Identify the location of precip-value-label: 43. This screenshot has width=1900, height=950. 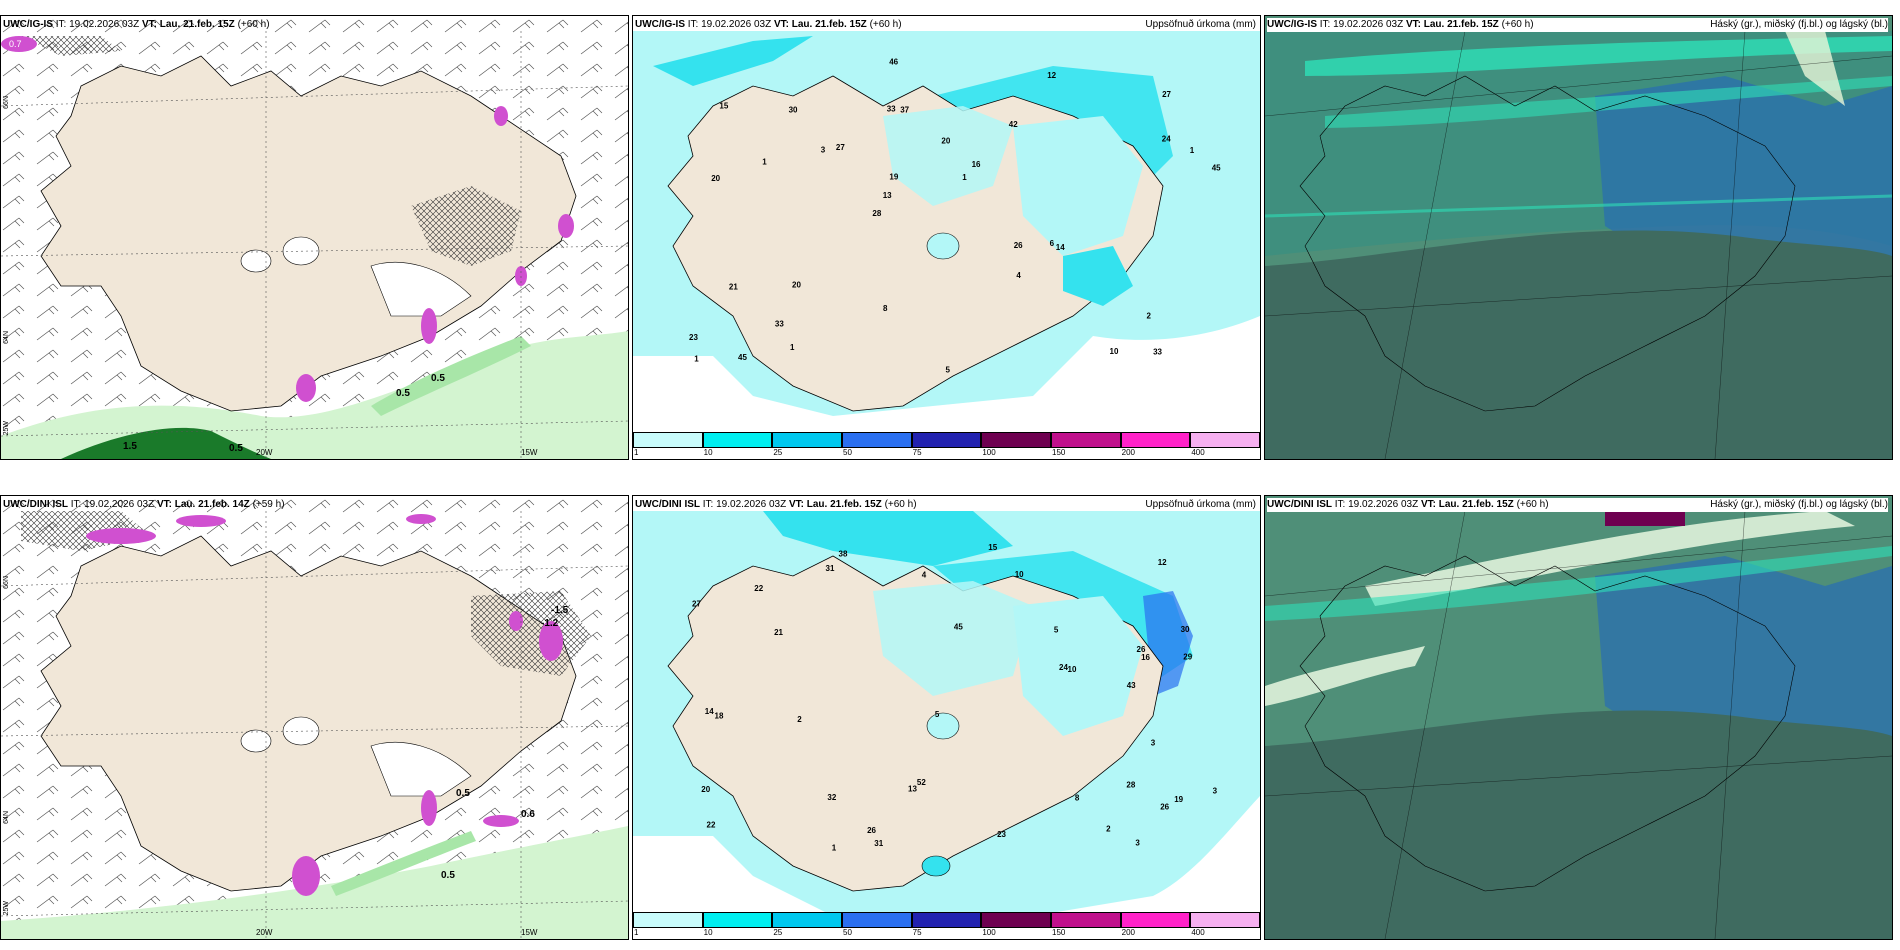
(1131, 685).